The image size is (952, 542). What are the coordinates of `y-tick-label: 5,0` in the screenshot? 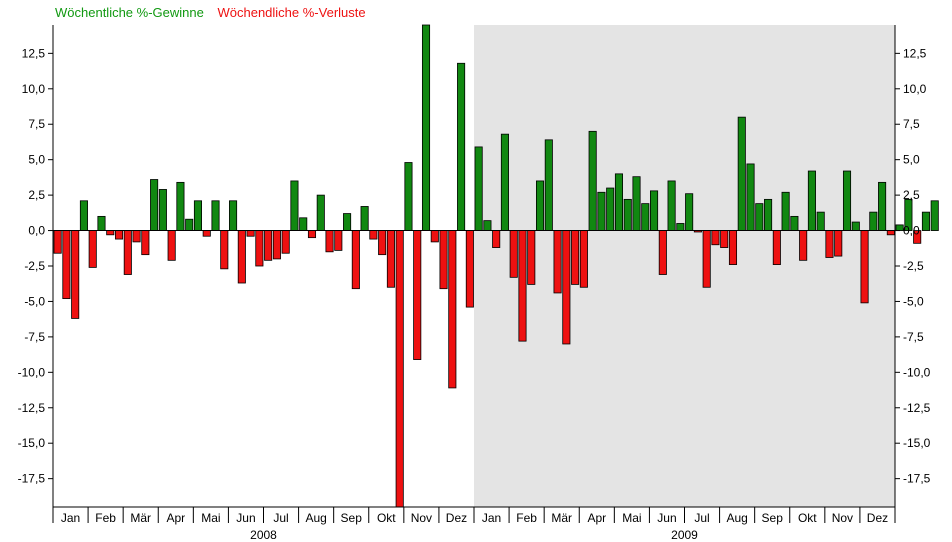 It's located at (36, 160).